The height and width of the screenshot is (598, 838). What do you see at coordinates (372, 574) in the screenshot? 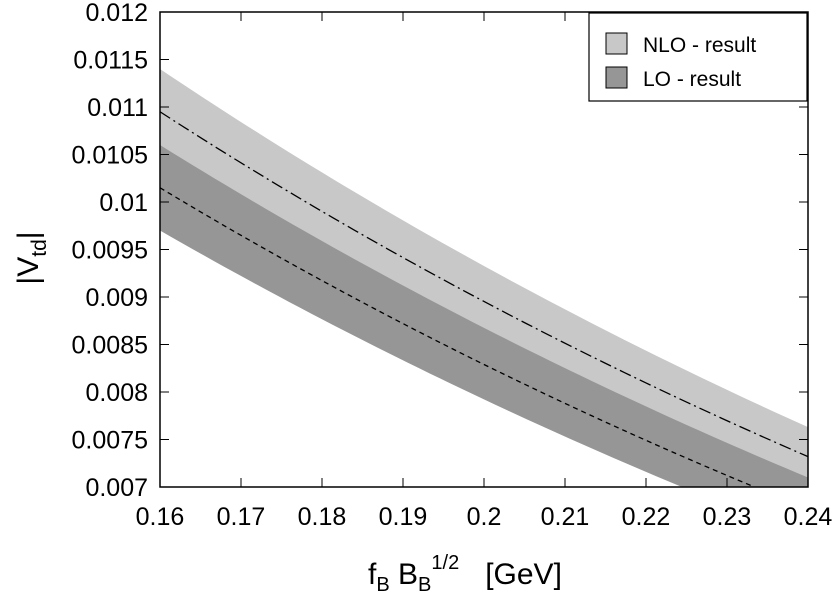
I see `x-title-main: f` at bounding box center [372, 574].